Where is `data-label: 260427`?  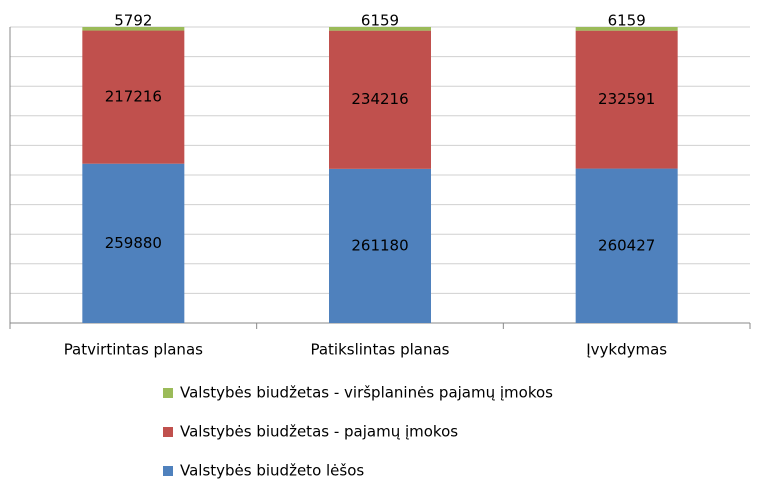 data-label: 260427 is located at coordinates (626, 245).